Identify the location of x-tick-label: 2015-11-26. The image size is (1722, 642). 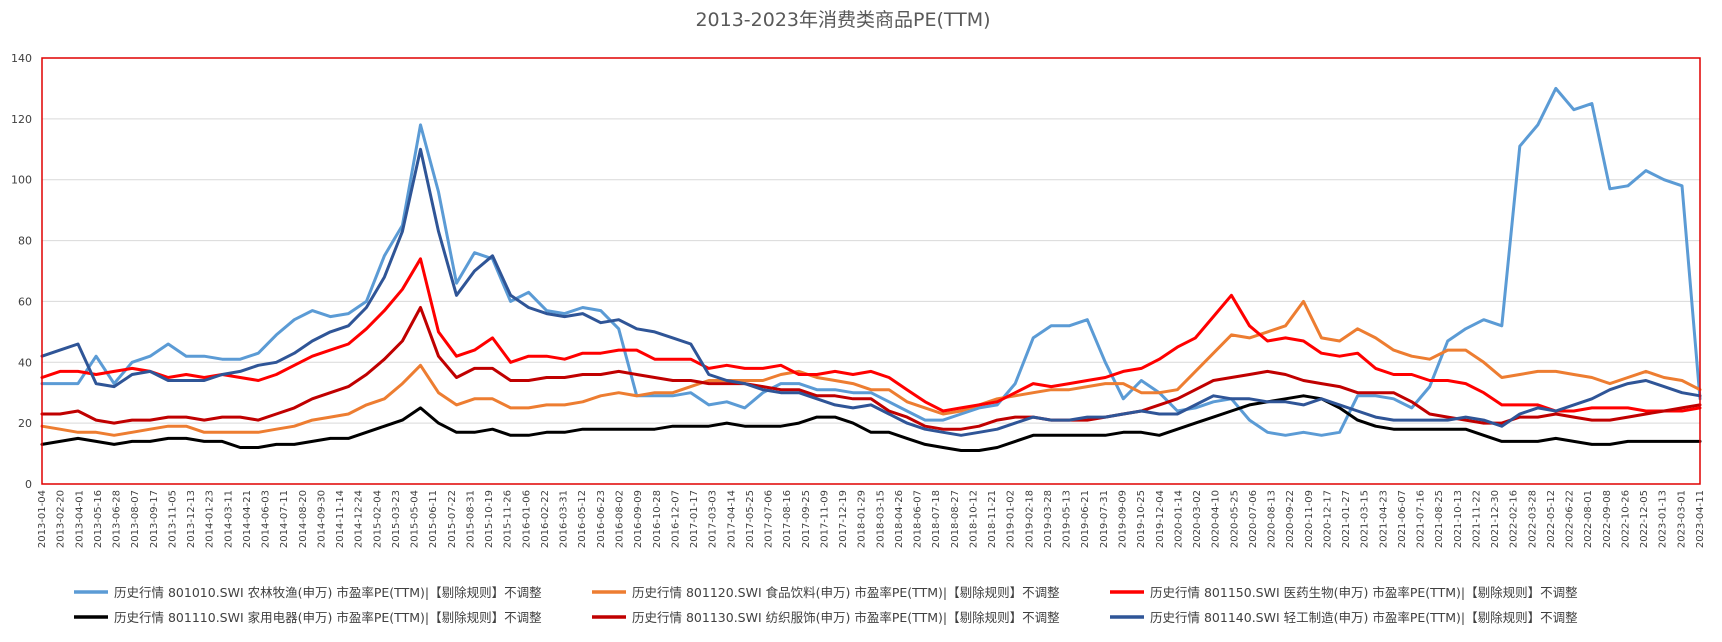
(508, 519).